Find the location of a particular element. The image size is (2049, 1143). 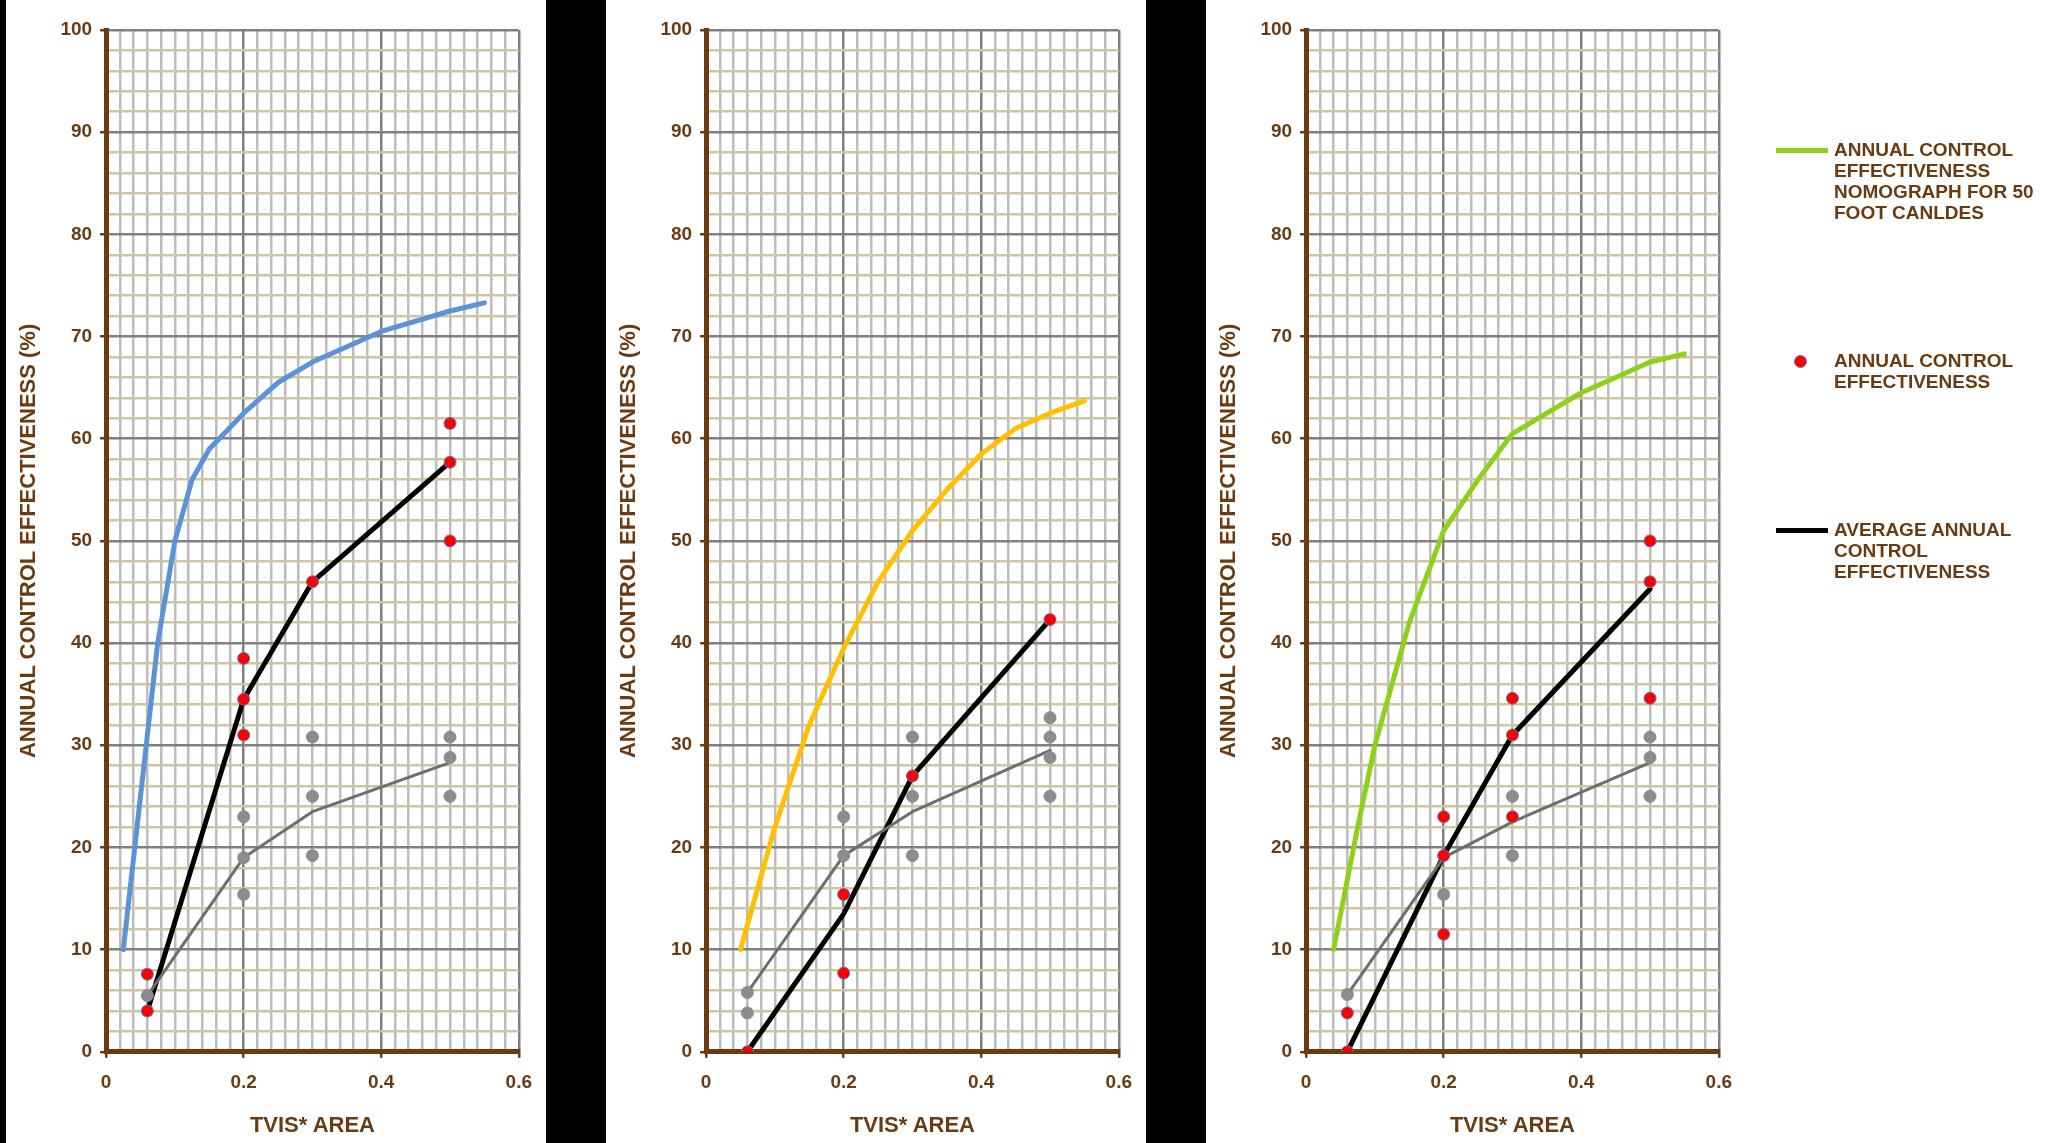

legend-label: ANNUAL CONTROL EFFECTIVENESS NOMOGRAPH FOR 50 FOOT CANLDES is located at coordinates (1934, 181).